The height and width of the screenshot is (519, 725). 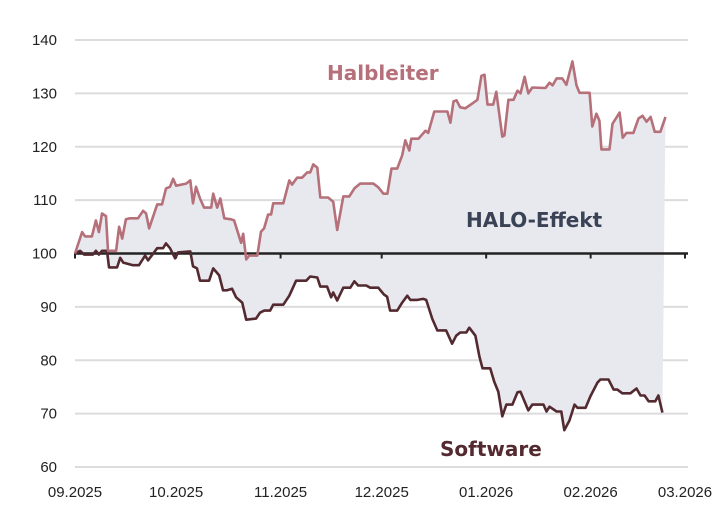 I want to click on x-tick-label: 11.2025, so click(x=280, y=492).